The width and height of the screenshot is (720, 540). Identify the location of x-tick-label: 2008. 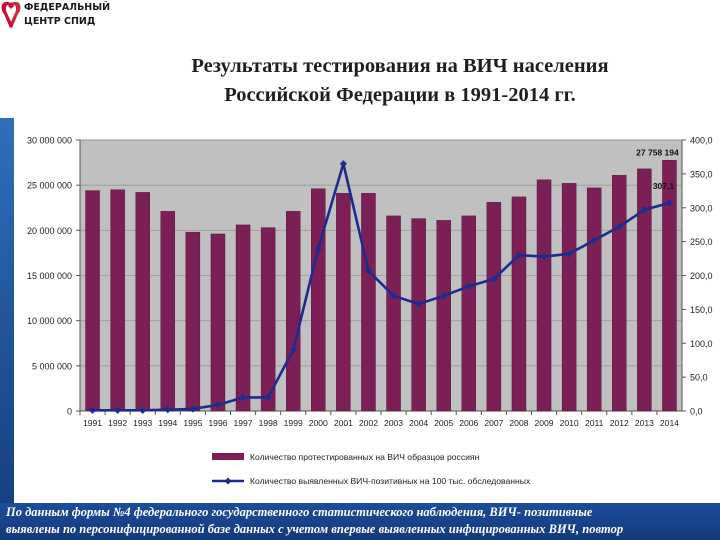
(518, 423).